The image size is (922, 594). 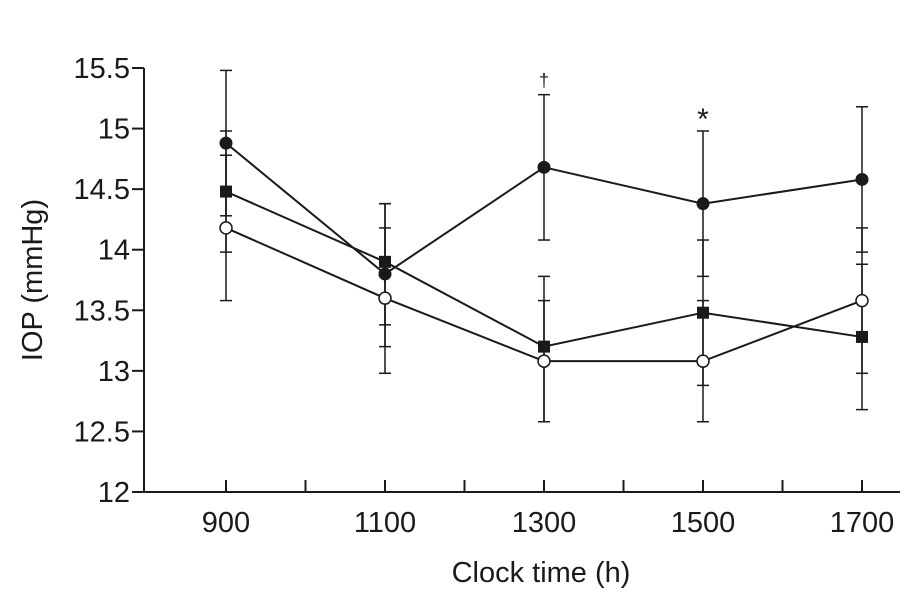 What do you see at coordinates (541, 573) in the screenshot?
I see `x-axis-title: Clock time (h)` at bounding box center [541, 573].